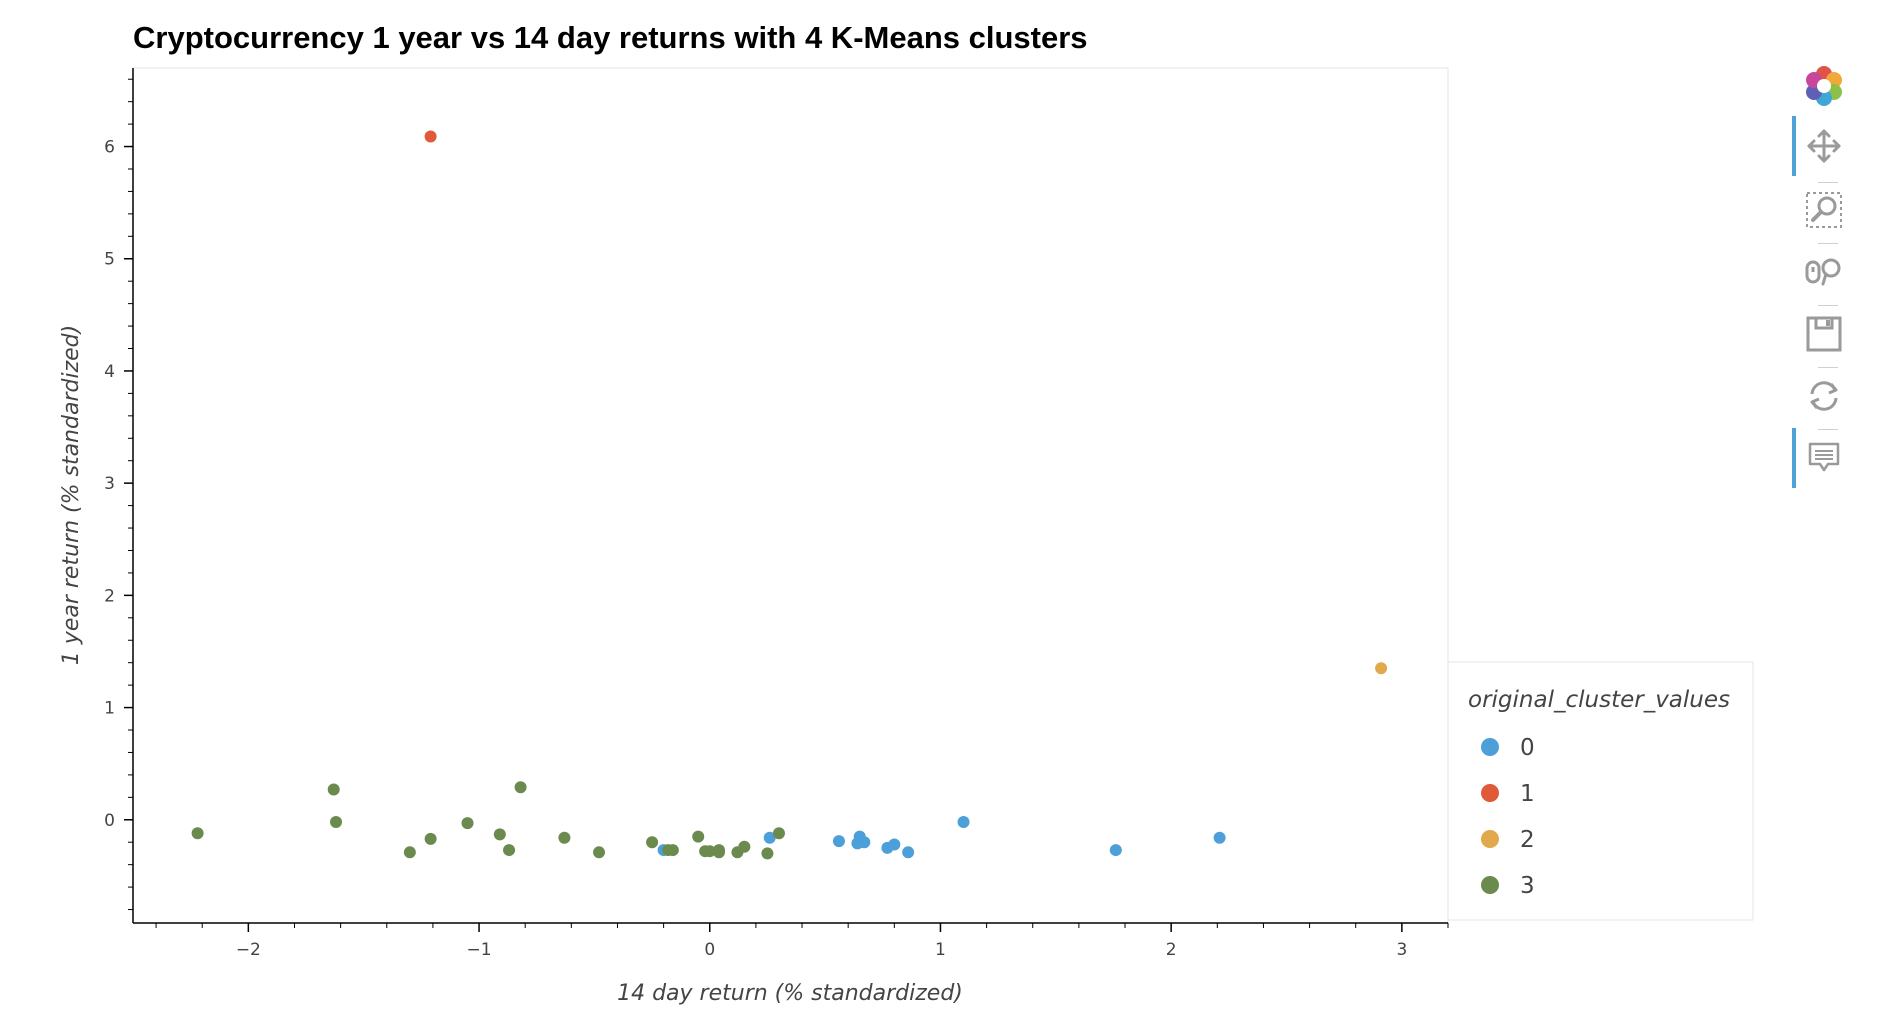  I want to click on legend-label: 3, so click(1527, 886).